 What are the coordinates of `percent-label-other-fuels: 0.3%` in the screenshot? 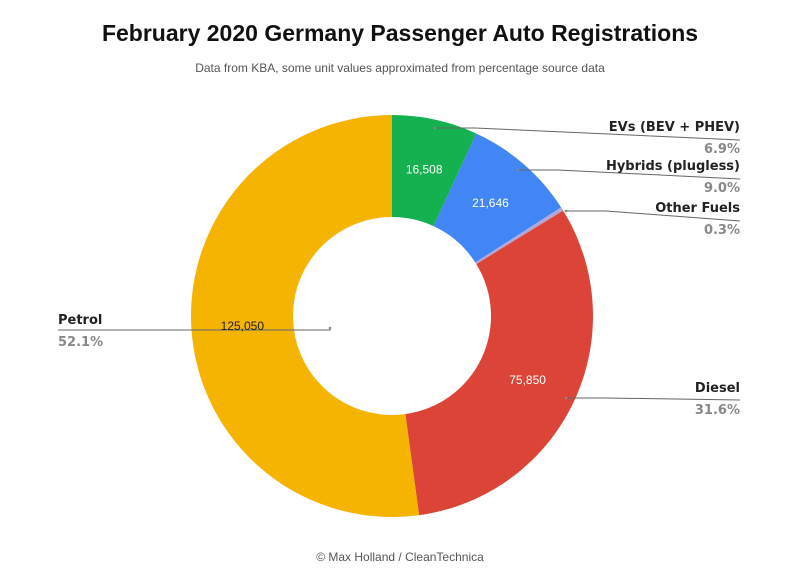 It's located at (722, 230).